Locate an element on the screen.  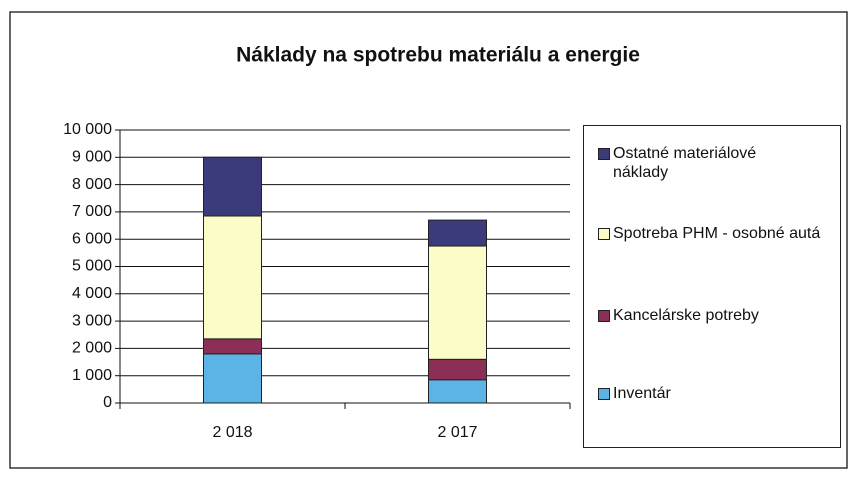
legend-item: Ostatné materiálové náklady is located at coordinates (718, 163).